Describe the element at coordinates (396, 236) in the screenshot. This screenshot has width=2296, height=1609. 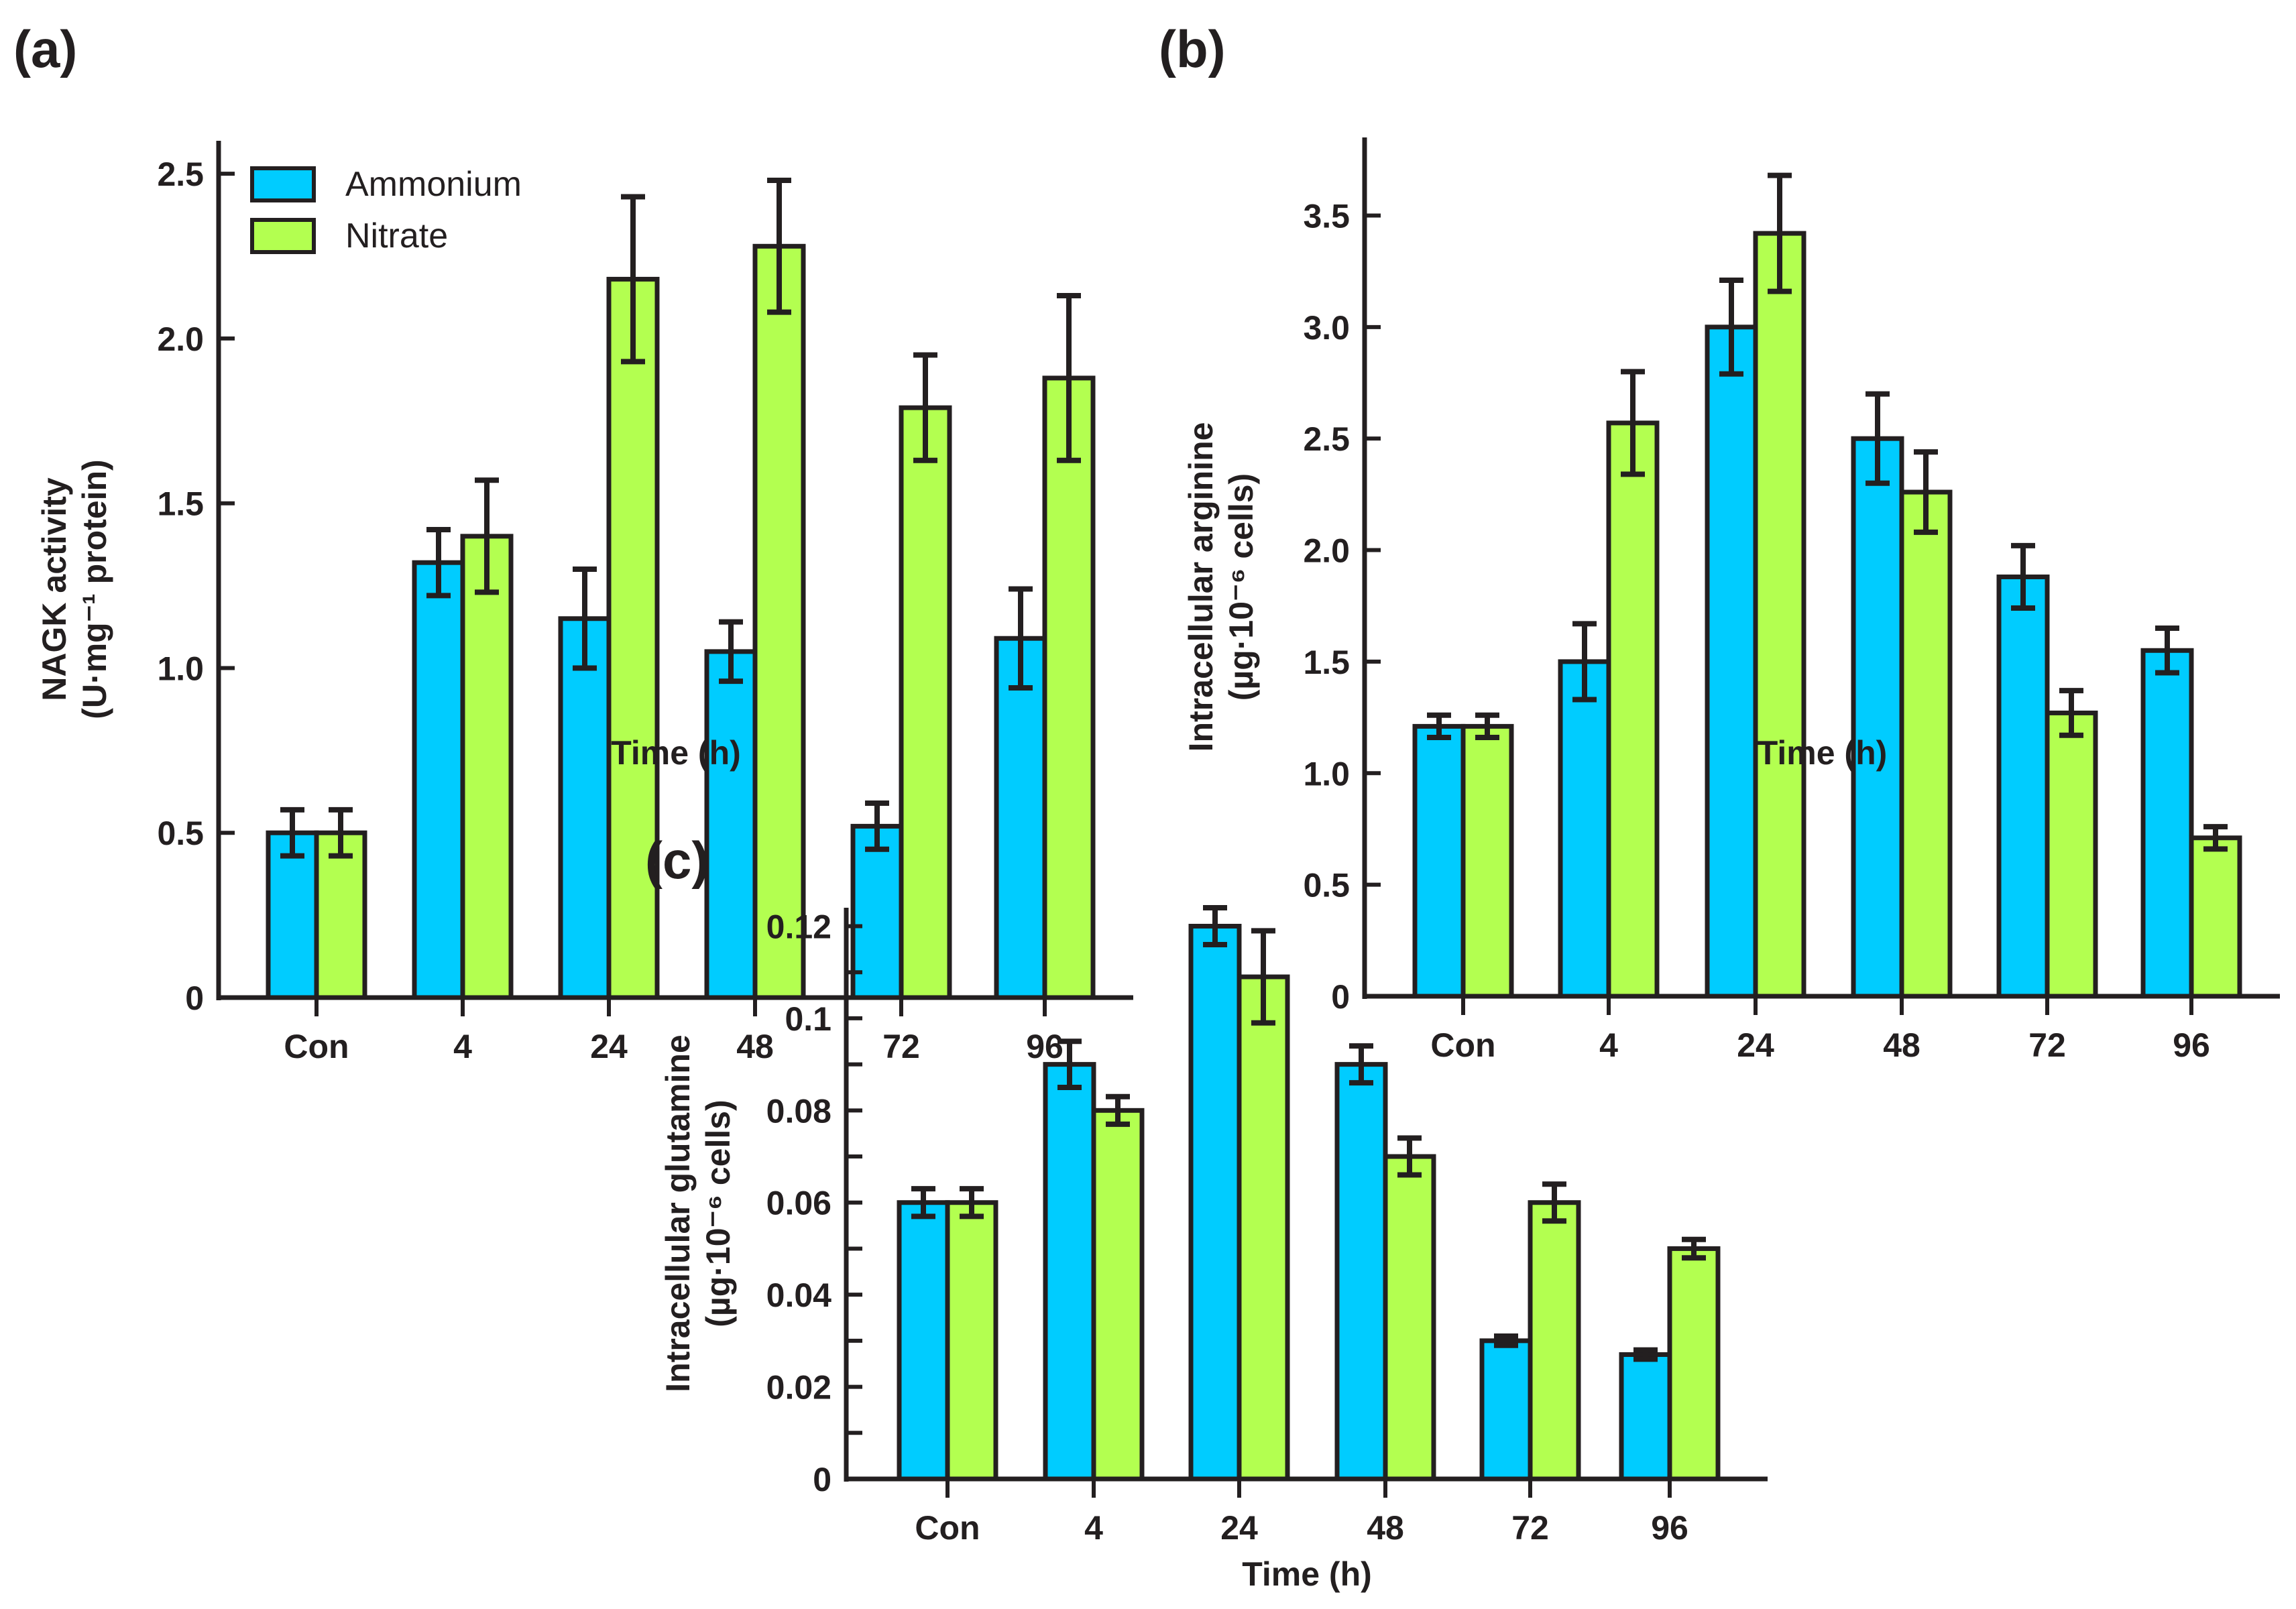
I see `legend-label: Nitrate` at that location.